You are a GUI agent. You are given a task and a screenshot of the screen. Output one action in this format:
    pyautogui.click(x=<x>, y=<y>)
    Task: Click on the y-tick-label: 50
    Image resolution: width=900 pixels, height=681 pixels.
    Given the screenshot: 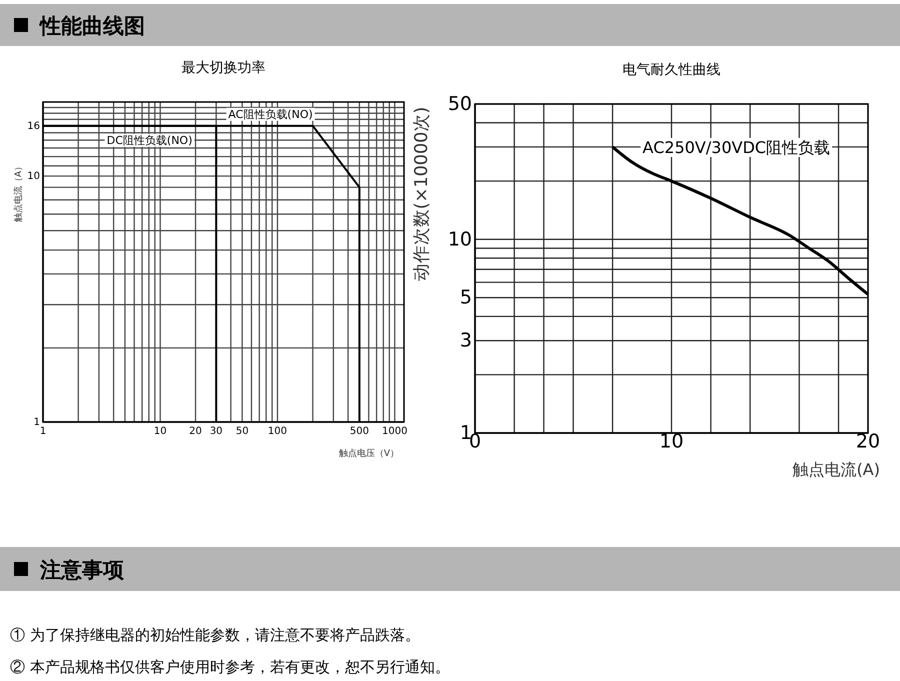 What is the action you would take?
    pyautogui.click(x=460, y=104)
    